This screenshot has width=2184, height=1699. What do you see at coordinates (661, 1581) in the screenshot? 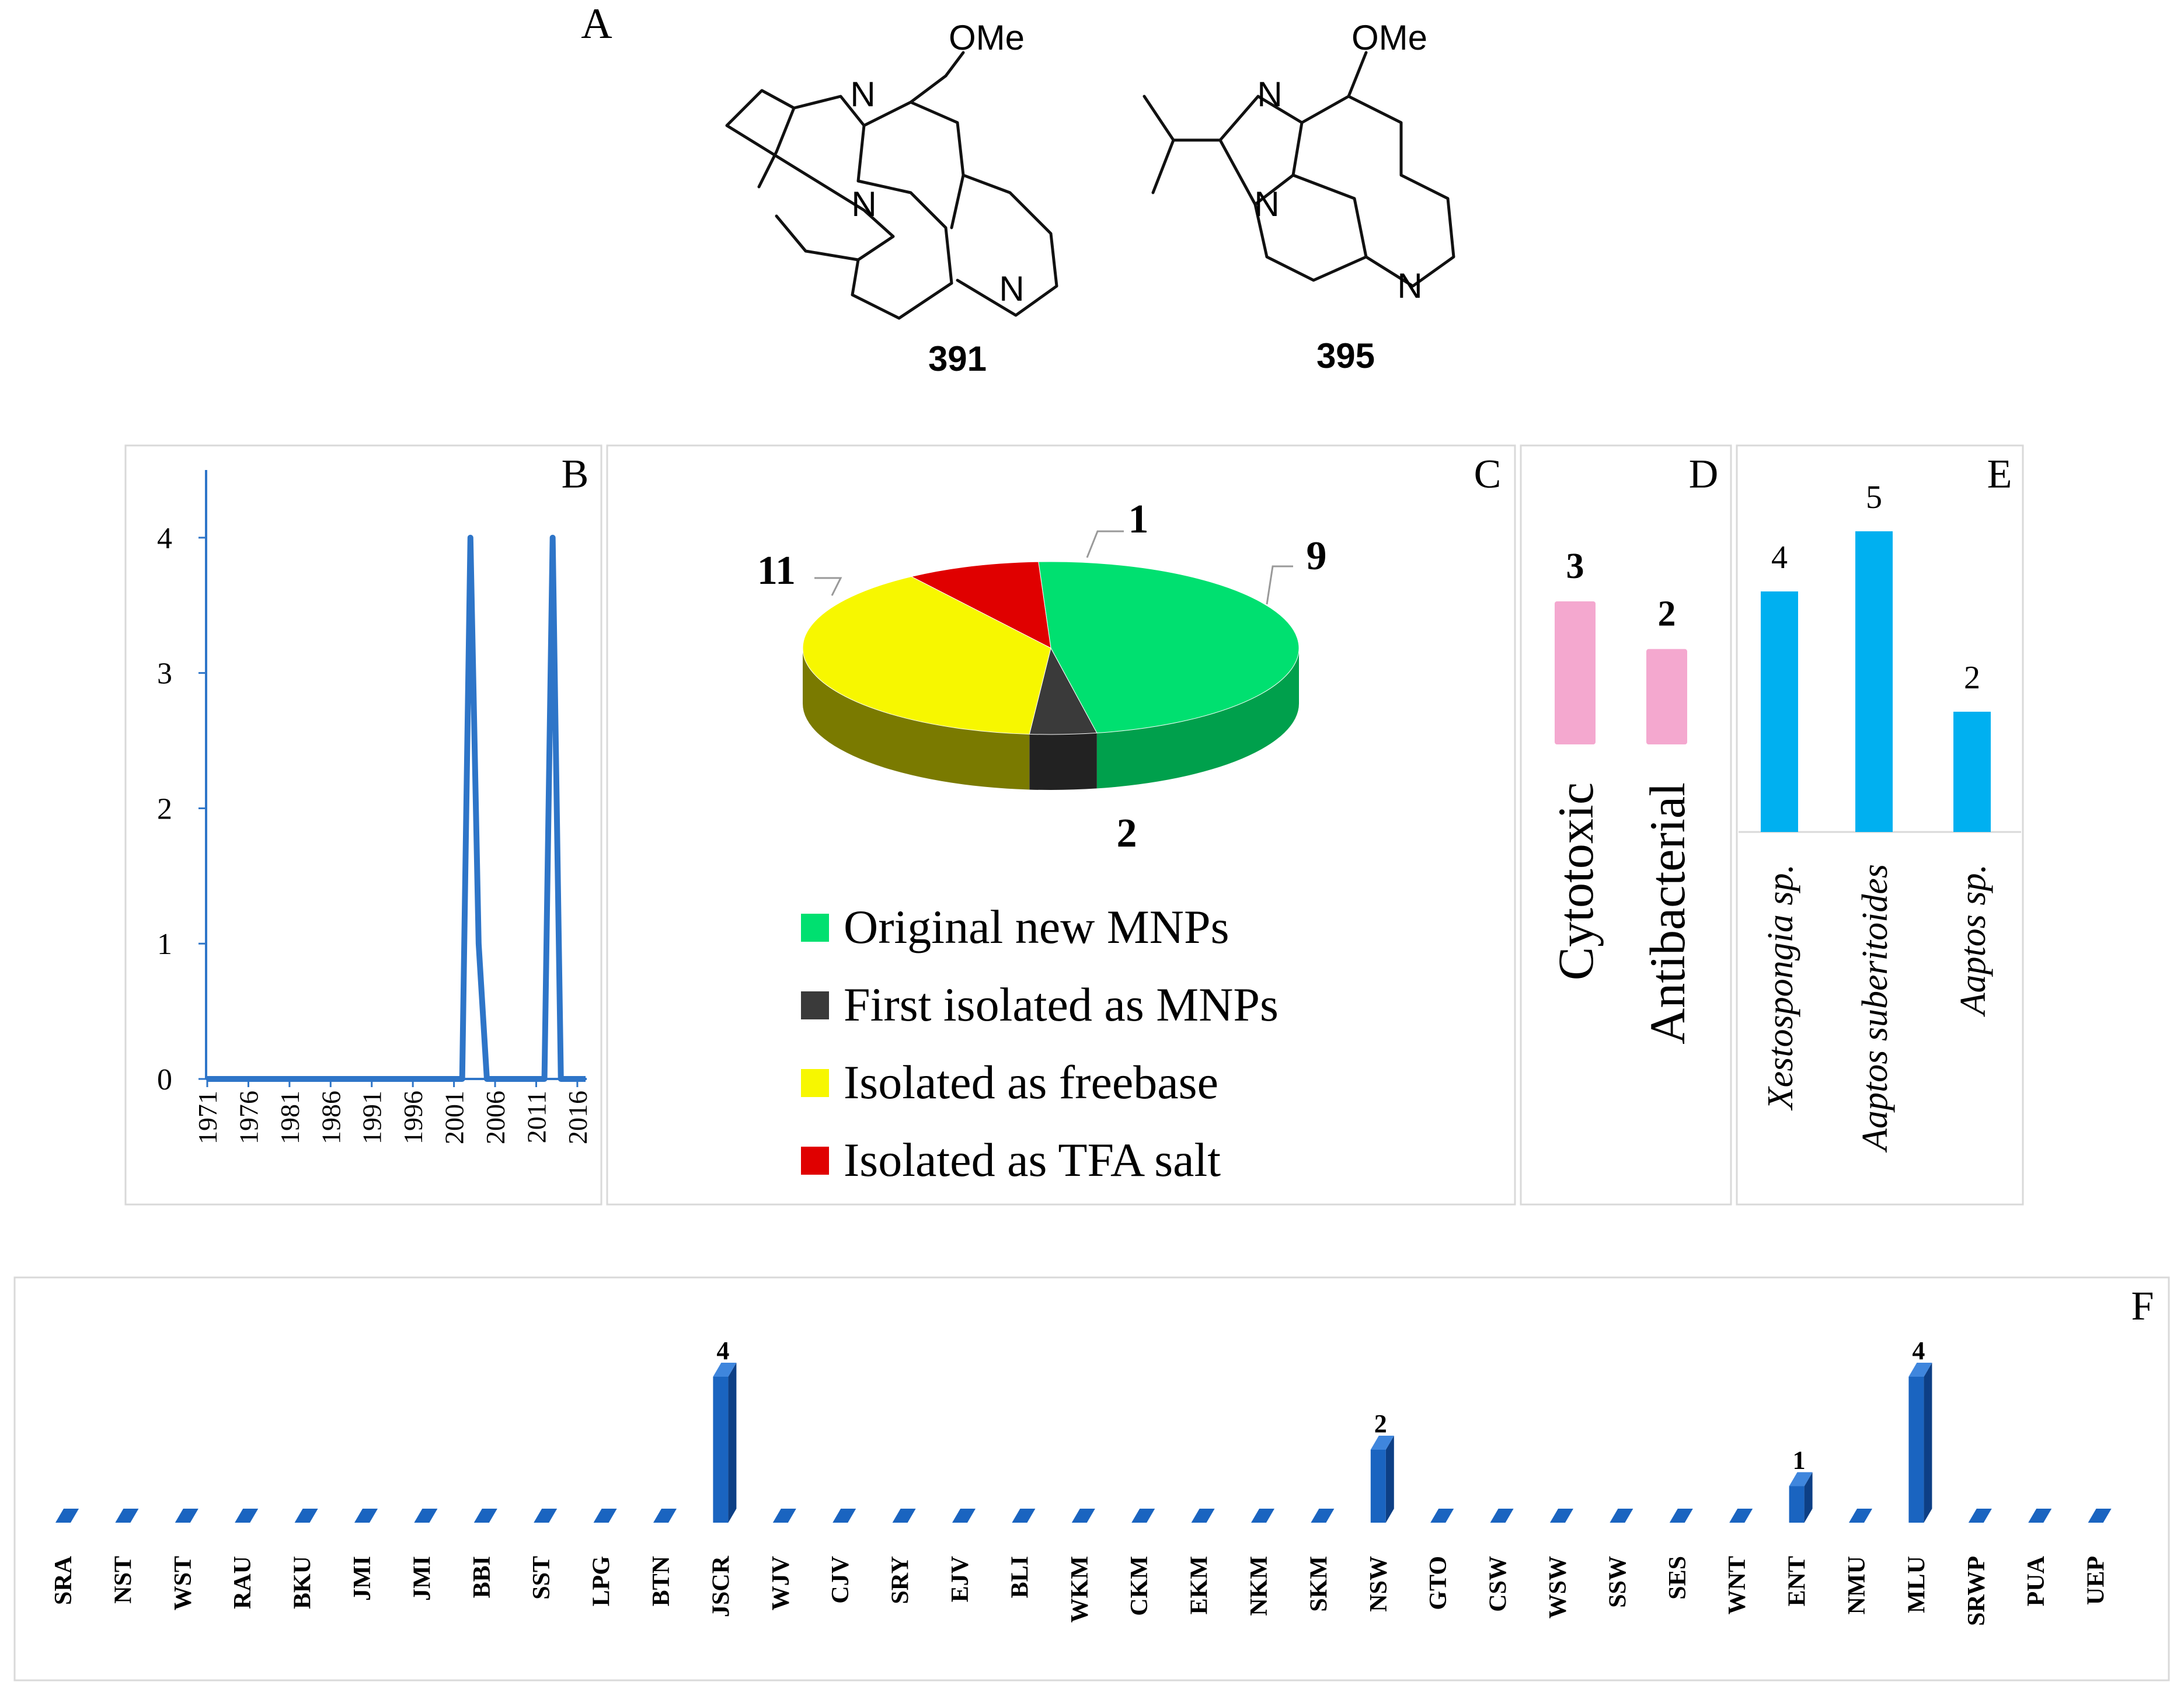
I see `panel-f-category-label-10: BTN` at bounding box center [661, 1581].